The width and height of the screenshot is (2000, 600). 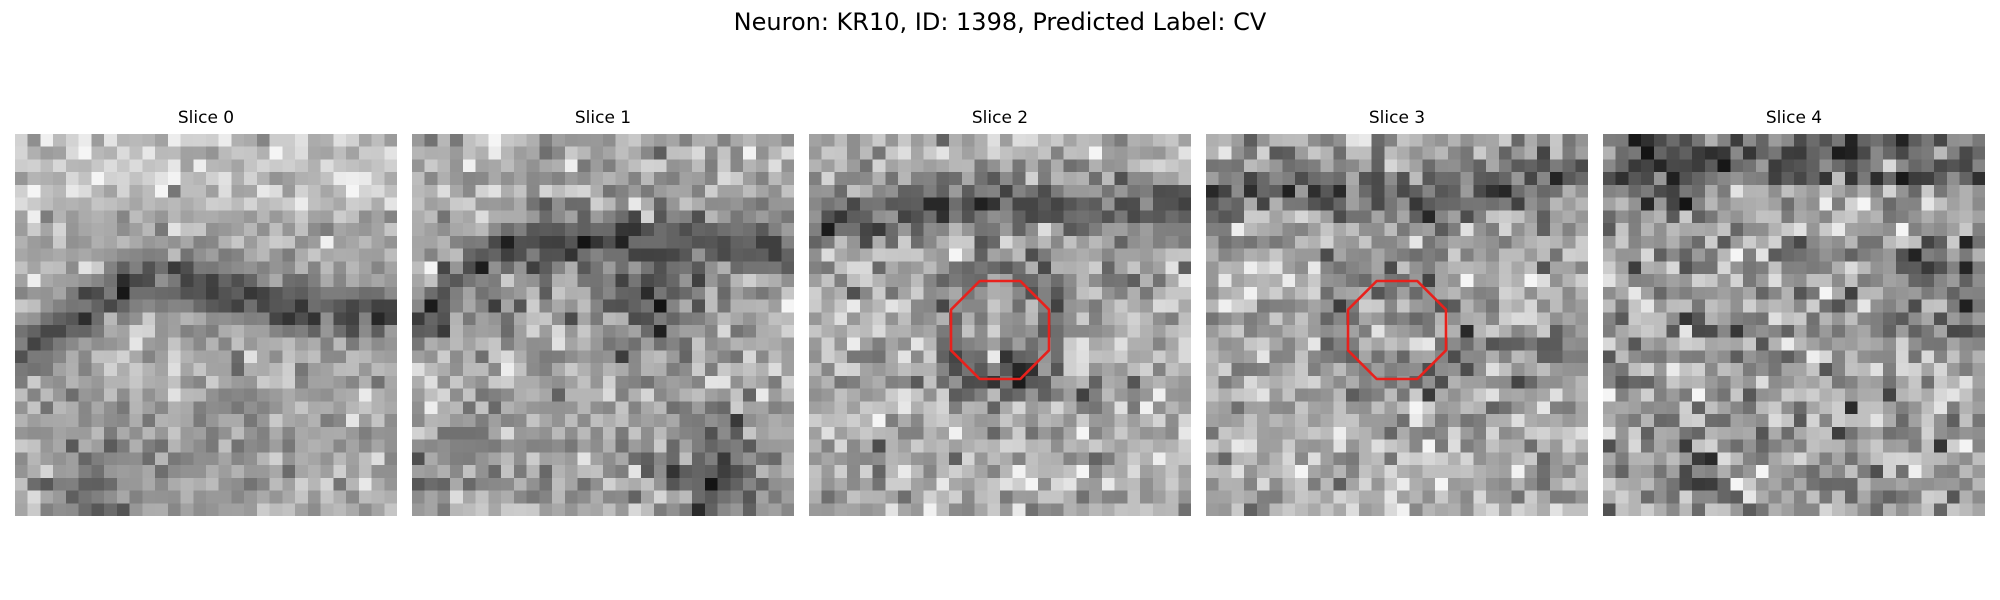 What do you see at coordinates (206, 118) in the screenshot?
I see `slice-title-0: Slice 0` at bounding box center [206, 118].